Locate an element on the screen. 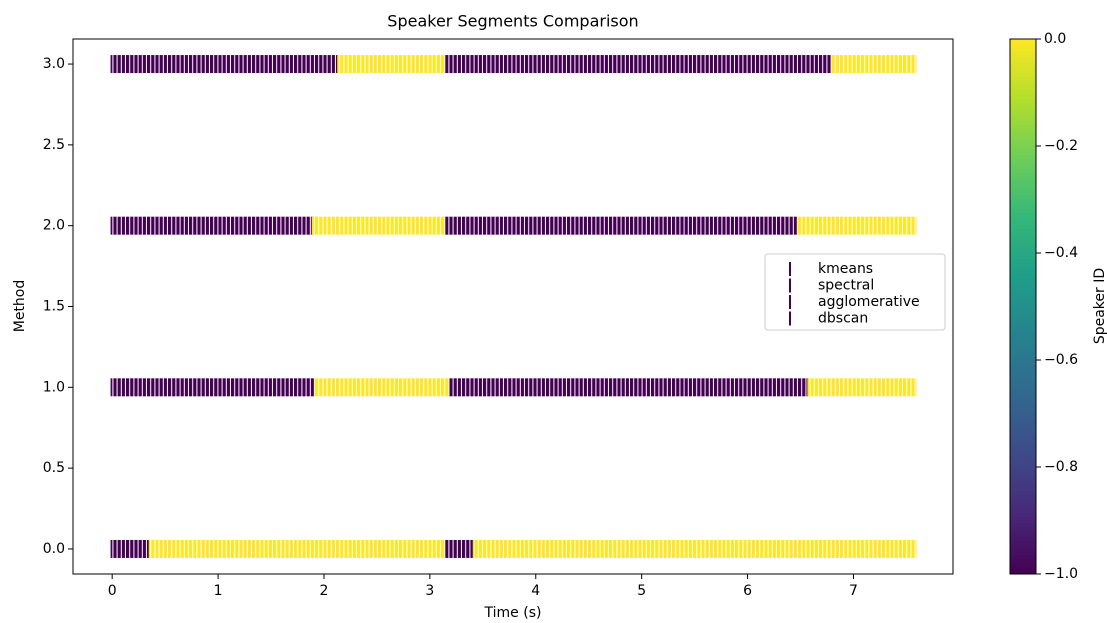  colorbar-label: Speaker ID is located at coordinates (1099, 306).